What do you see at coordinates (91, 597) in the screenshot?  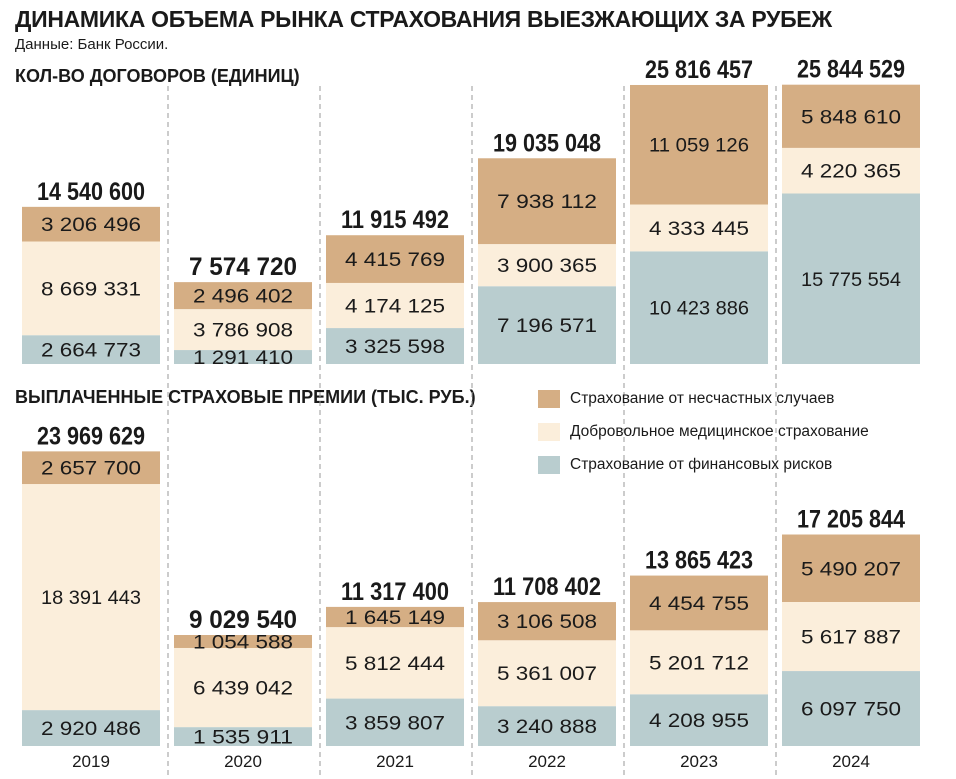 I see `premiums-bar-medical-2019` at bounding box center [91, 597].